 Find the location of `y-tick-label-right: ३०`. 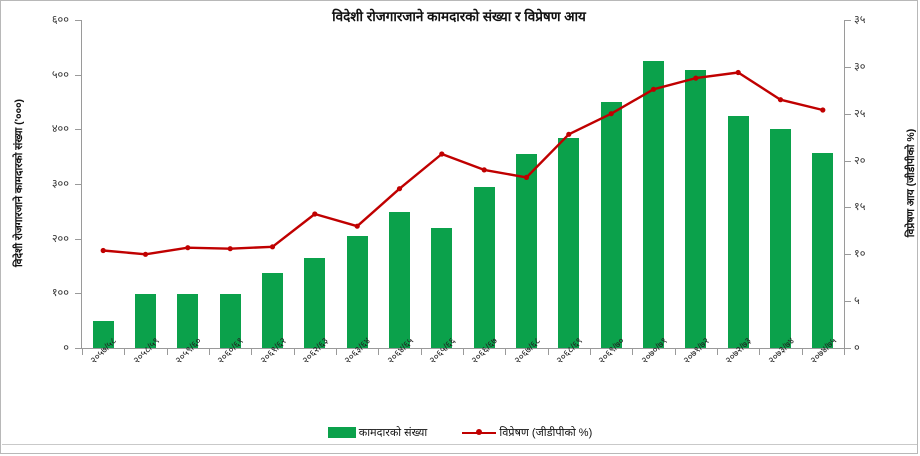

y-tick-label-right: ३० is located at coordinates (860, 66).